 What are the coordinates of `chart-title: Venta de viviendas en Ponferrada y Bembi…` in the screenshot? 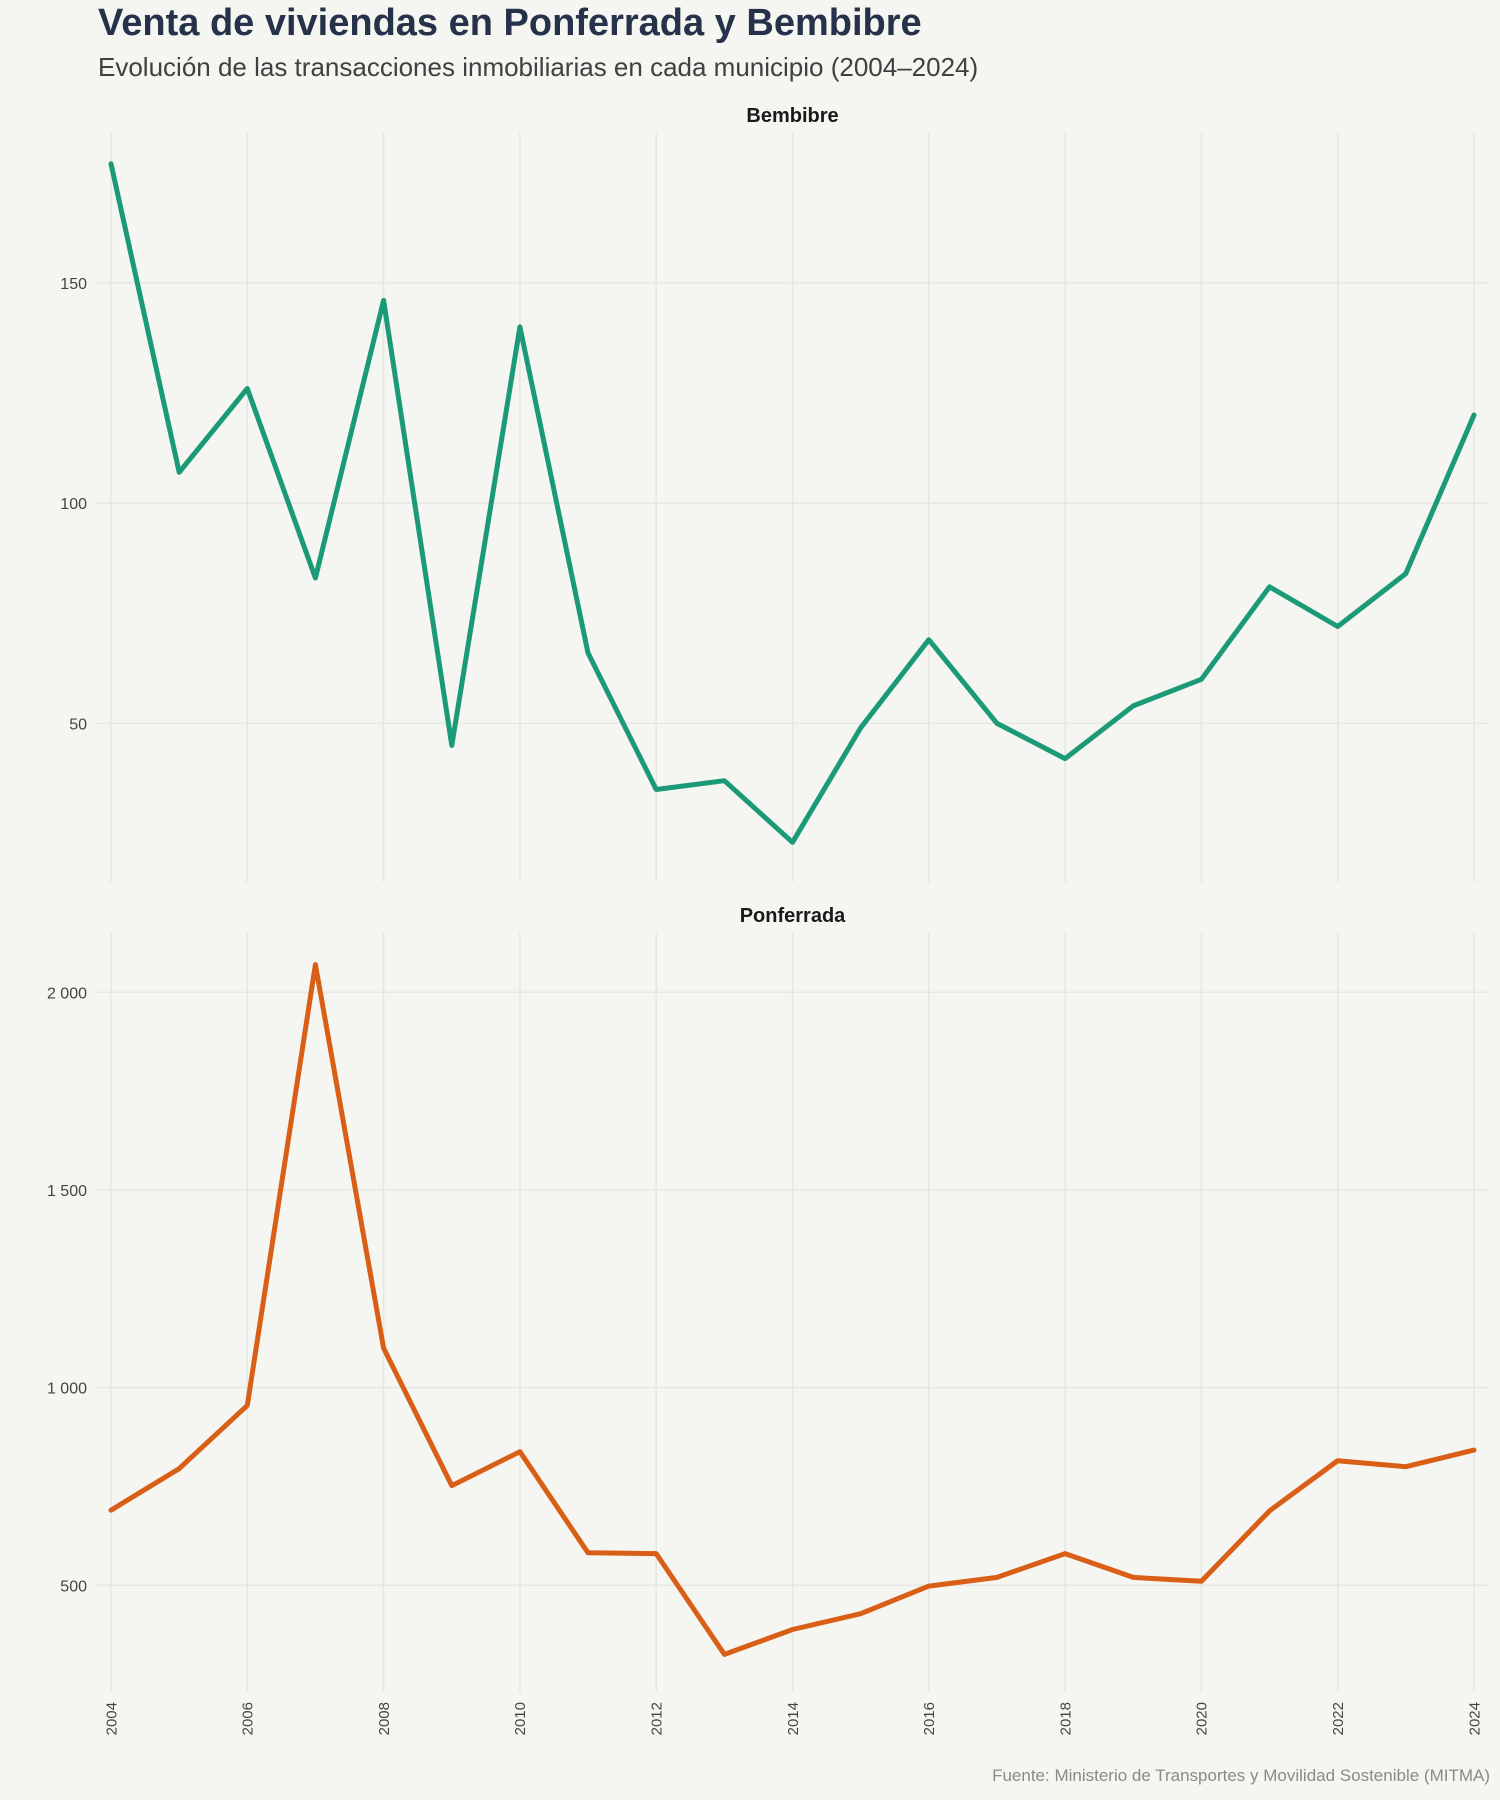 It's located at (510, 23).